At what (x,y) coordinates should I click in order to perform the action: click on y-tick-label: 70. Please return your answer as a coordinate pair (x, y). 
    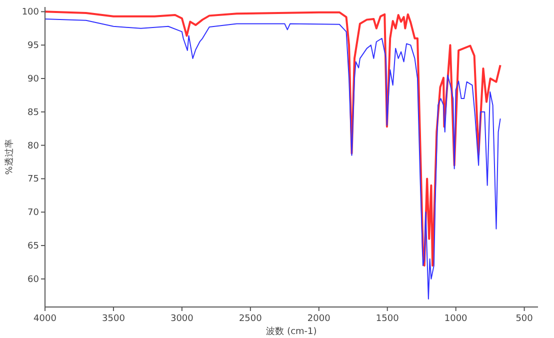
    Looking at the image, I should click on (34, 213).